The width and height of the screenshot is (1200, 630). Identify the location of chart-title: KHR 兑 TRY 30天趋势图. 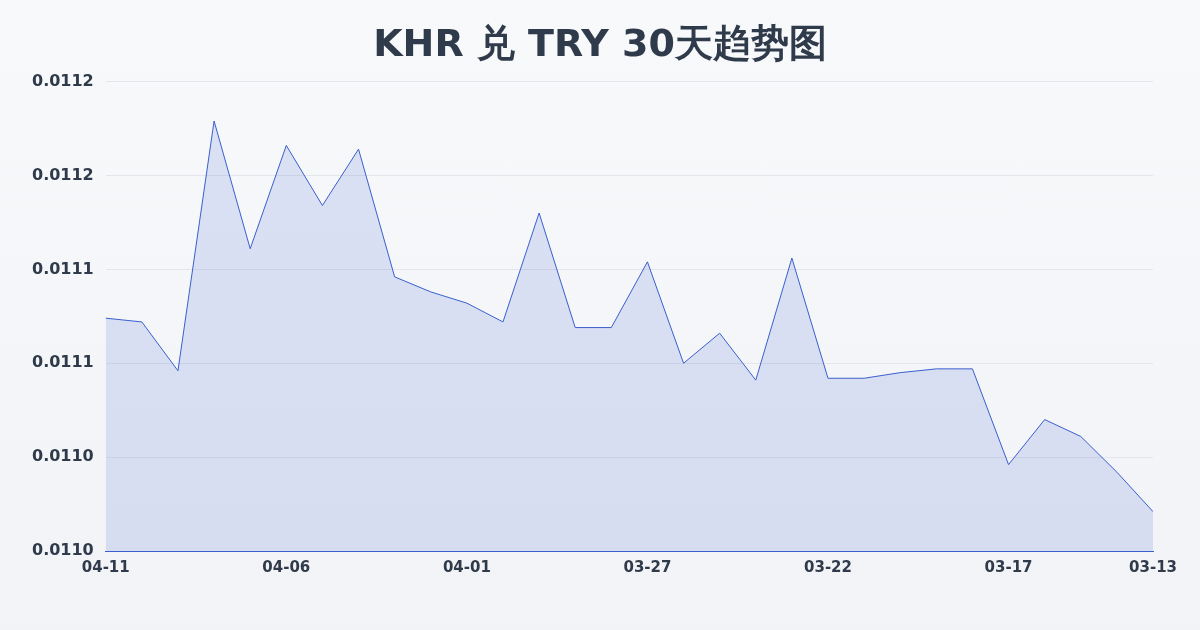
(600, 43).